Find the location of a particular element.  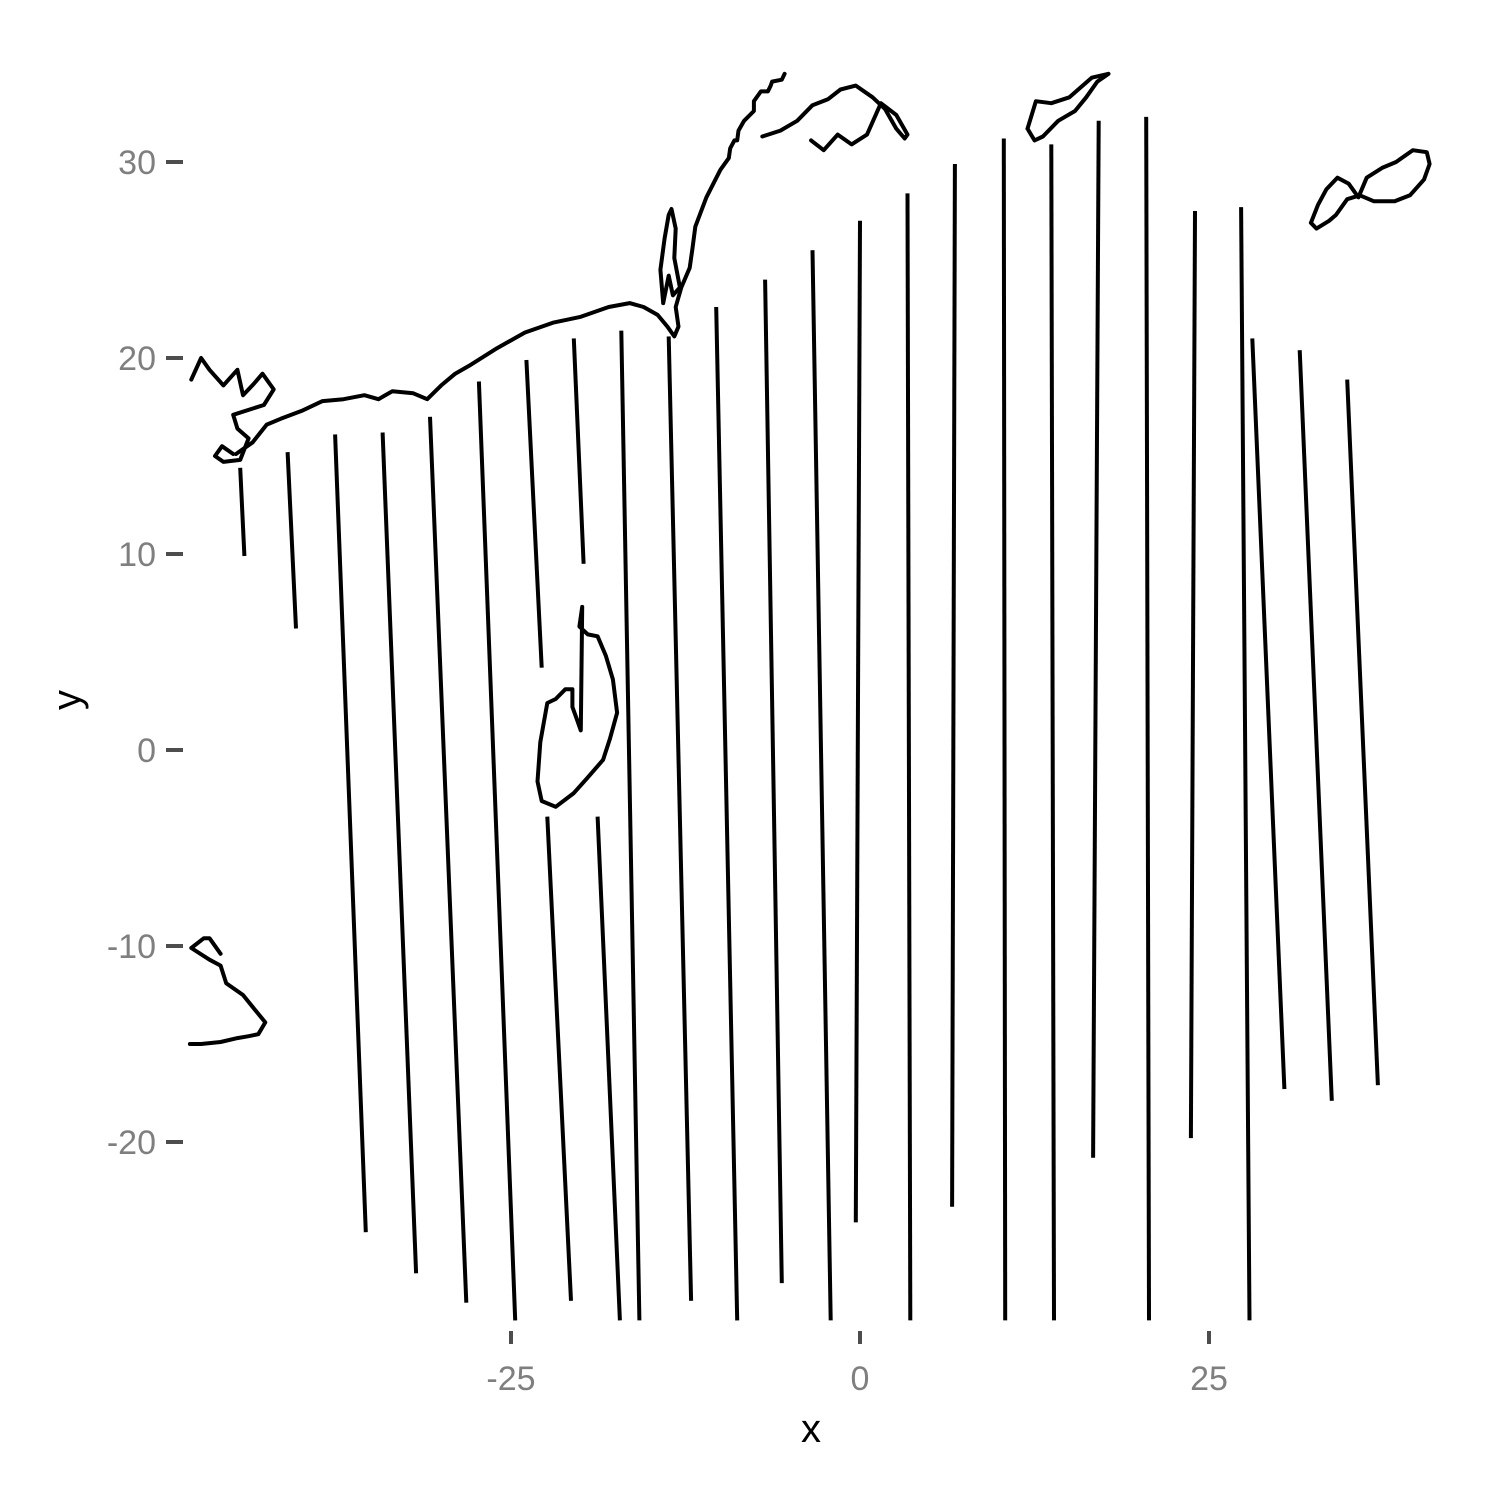

y-tick-label: -10 is located at coordinates (131, 947).